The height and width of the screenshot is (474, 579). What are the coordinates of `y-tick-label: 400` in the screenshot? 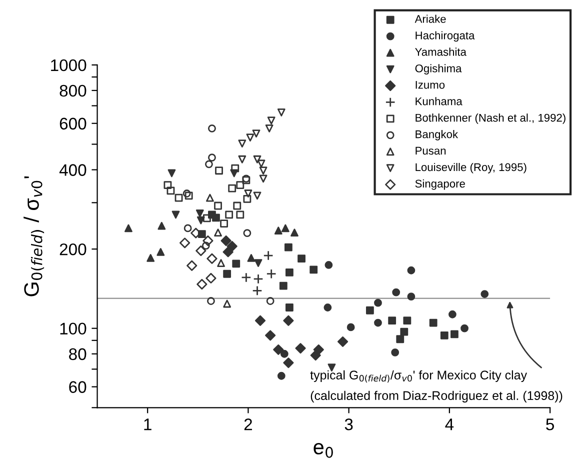 It's located at (72, 170).